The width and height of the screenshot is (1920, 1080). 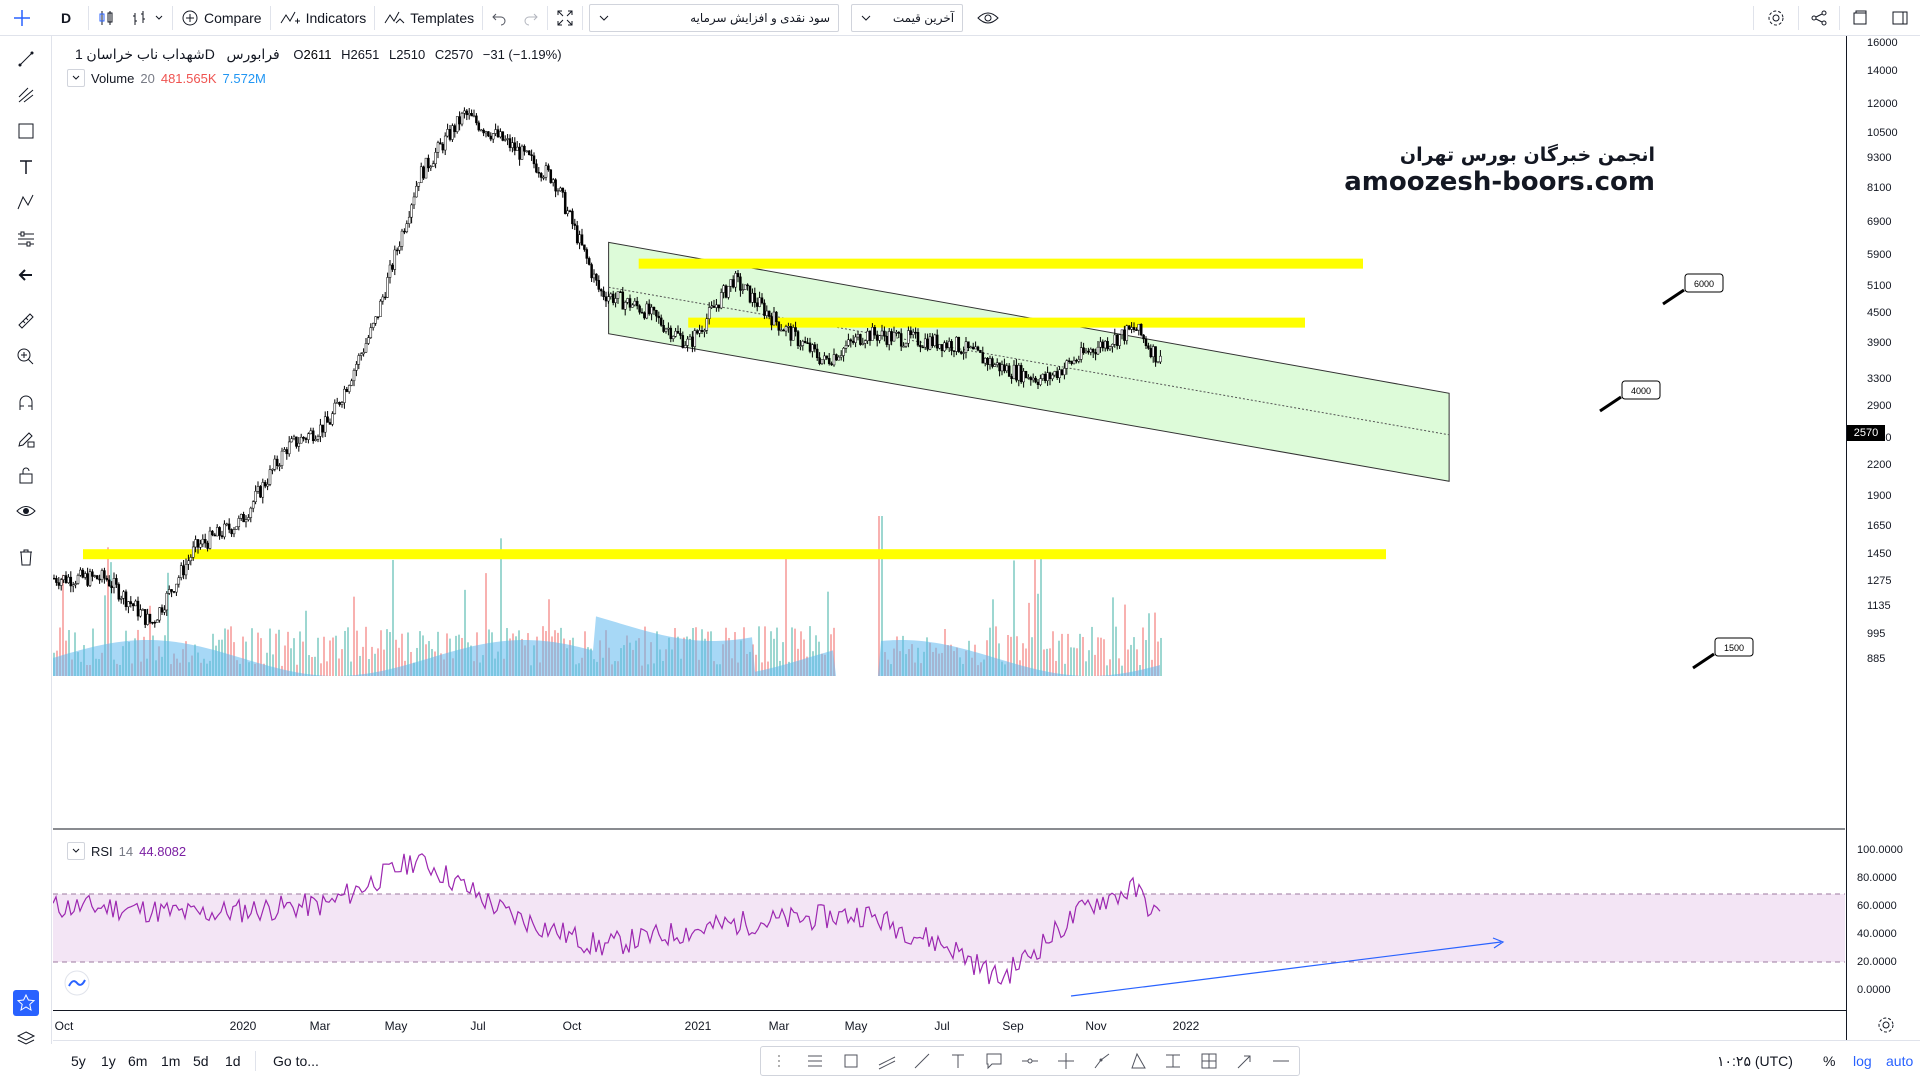 What do you see at coordinates (323, 18) in the screenshot?
I see `indicators-button: Indicators` at bounding box center [323, 18].